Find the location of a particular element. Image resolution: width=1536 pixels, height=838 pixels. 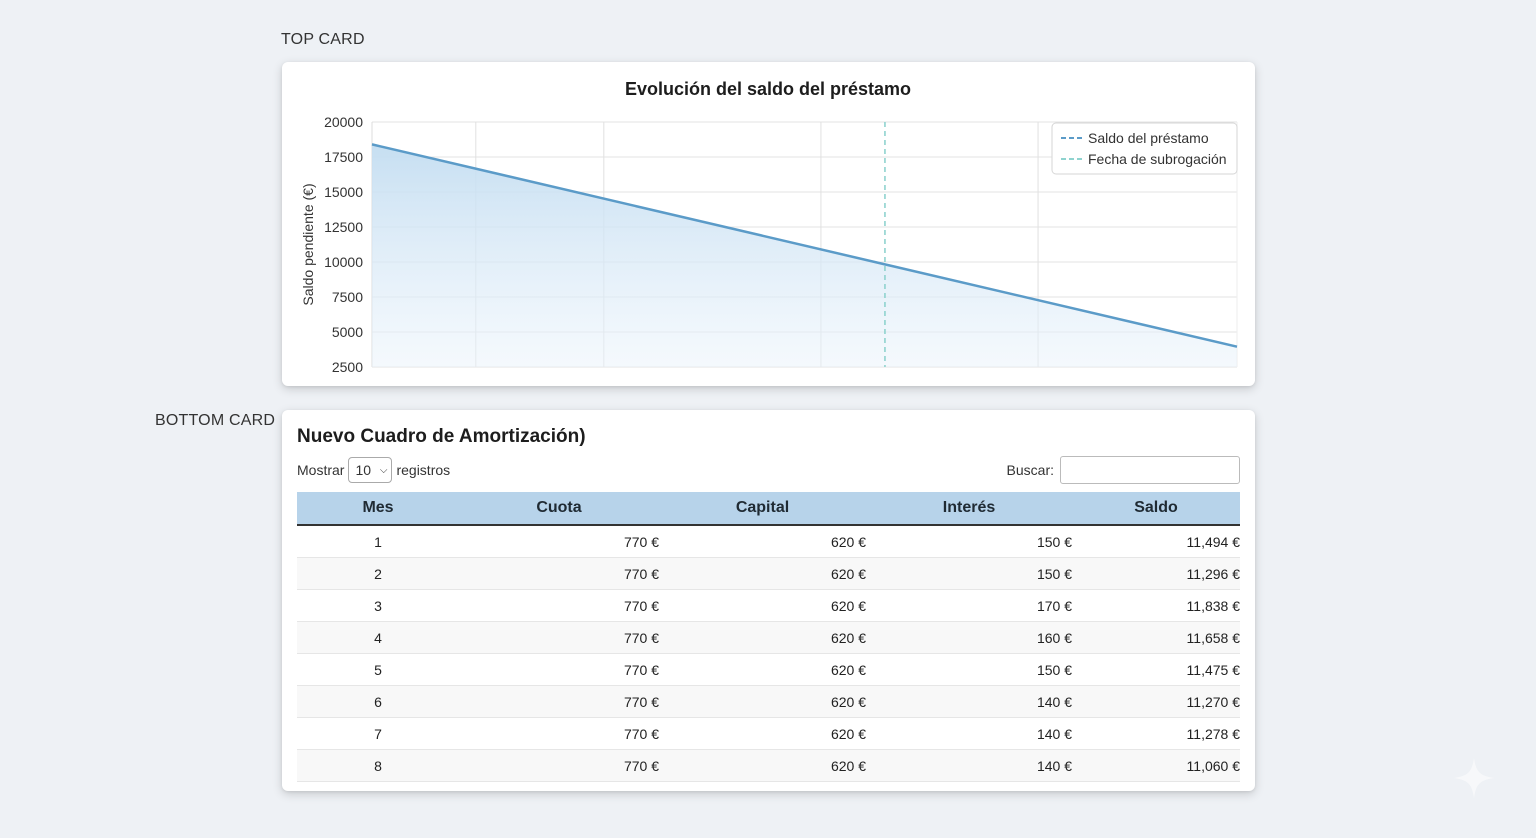

records-label: registros is located at coordinates (423, 470).